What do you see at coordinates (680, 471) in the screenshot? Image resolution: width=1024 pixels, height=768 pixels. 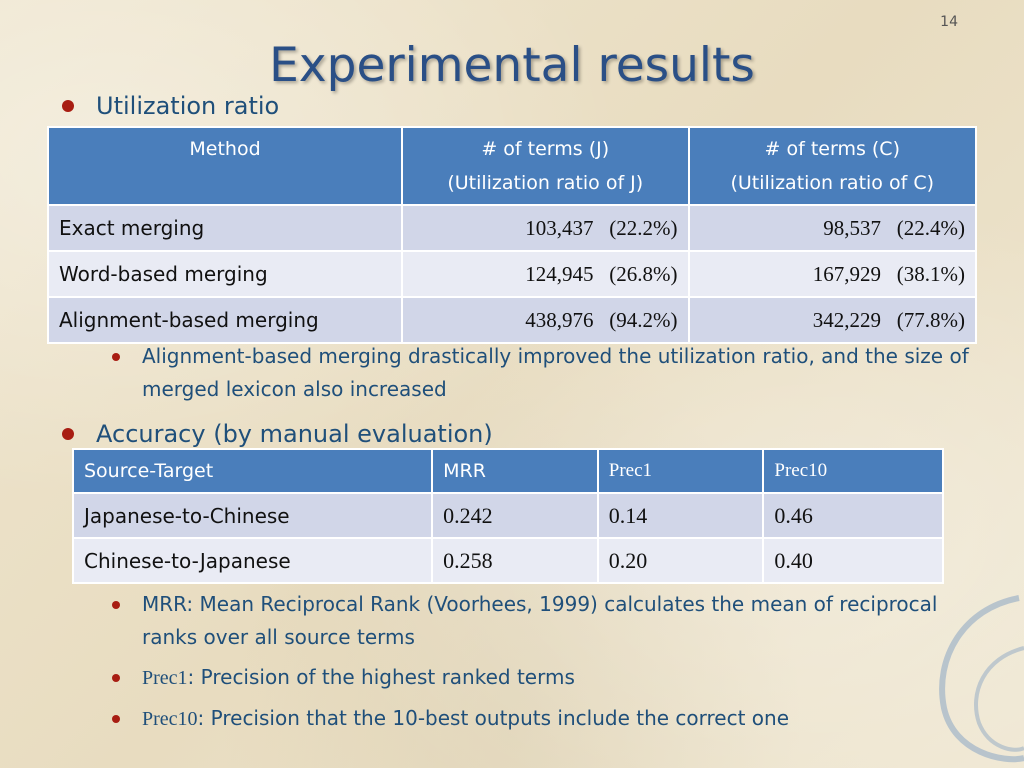 I see `column-header: Prec1` at bounding box center [680, 471].